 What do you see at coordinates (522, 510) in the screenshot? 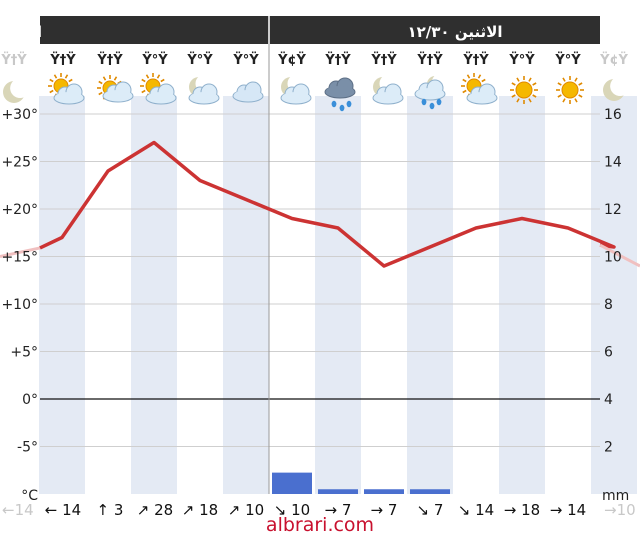
I see `wind-value: → 18` at bounding box center [522, 510].